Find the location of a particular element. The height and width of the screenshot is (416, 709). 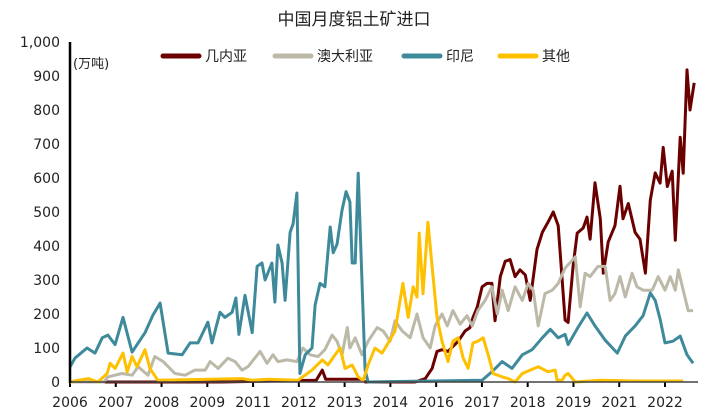

y-tick-label: 600 is located at coordinates (46, 179).